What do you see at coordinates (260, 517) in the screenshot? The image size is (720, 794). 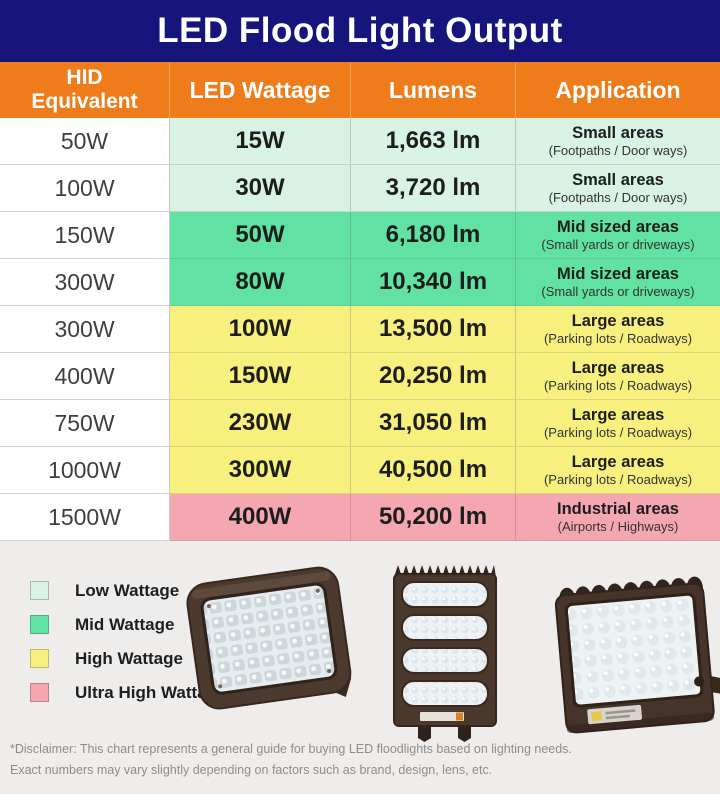 I see `led-wattage-cell: 400W` at bounding box center [260, 517].